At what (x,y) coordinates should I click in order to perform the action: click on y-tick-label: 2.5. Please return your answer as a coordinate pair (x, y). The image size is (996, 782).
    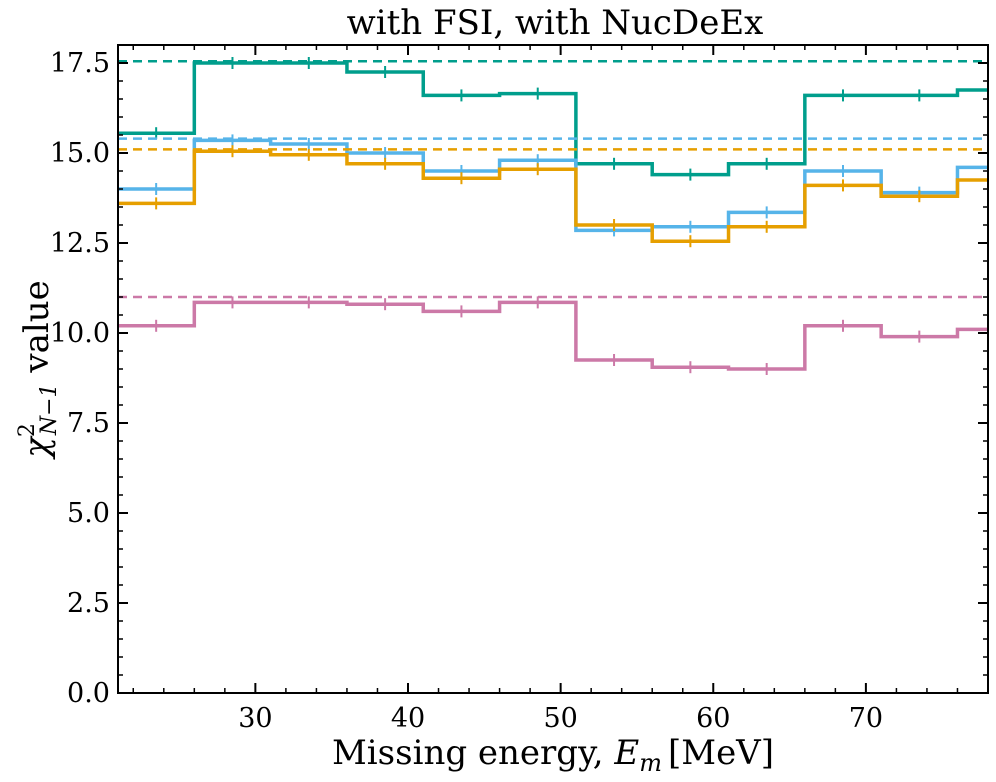
    Looking at the image, I should click on (88, 603).